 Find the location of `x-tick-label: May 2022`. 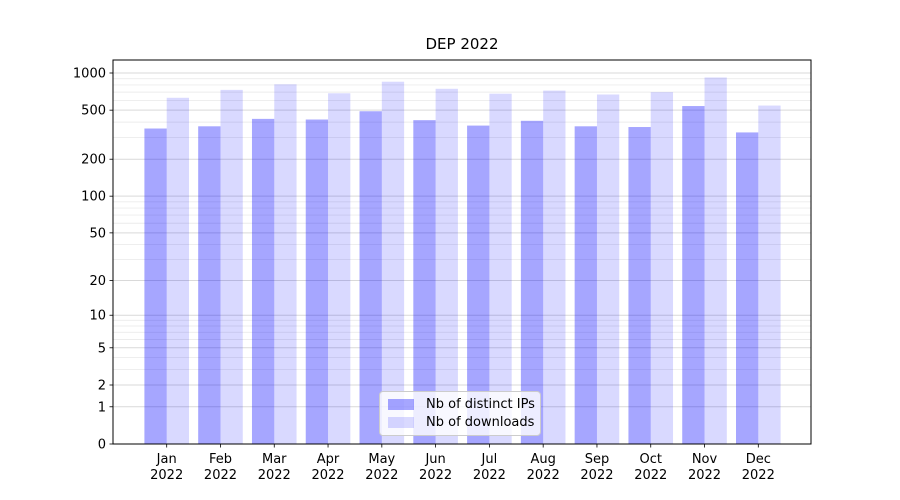

x-tick-label: May 2022 is located at coordinates (381, 467).